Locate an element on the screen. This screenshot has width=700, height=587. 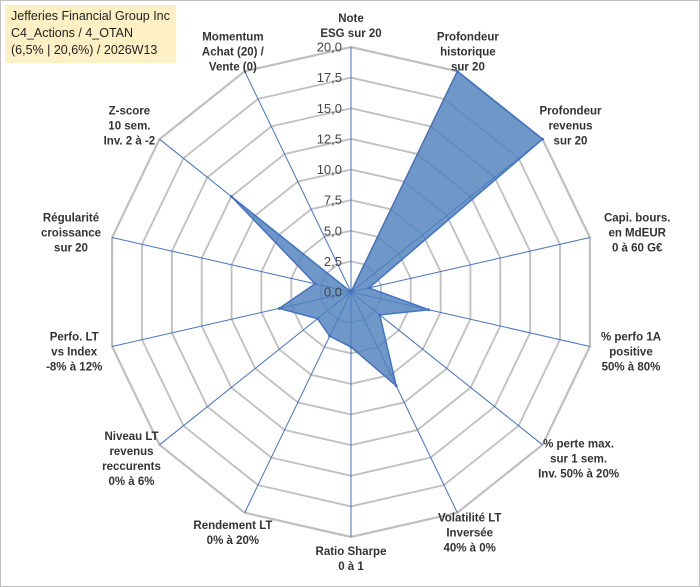
axis-label-line: vs Index is located at coordinates (74, 352).